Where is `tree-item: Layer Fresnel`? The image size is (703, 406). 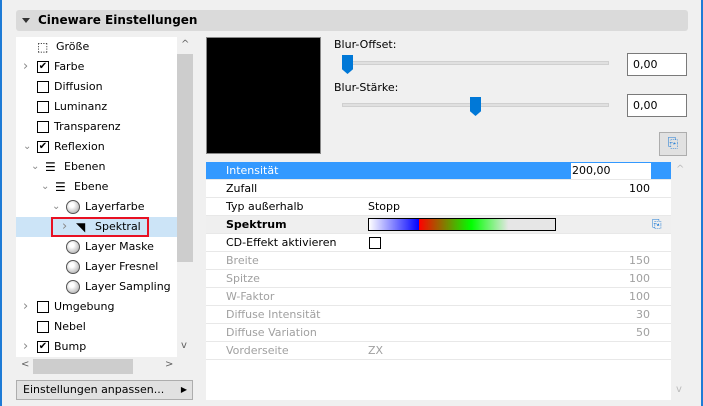
tree-item: Layer Fresnel is located at coordinates (96, 267).